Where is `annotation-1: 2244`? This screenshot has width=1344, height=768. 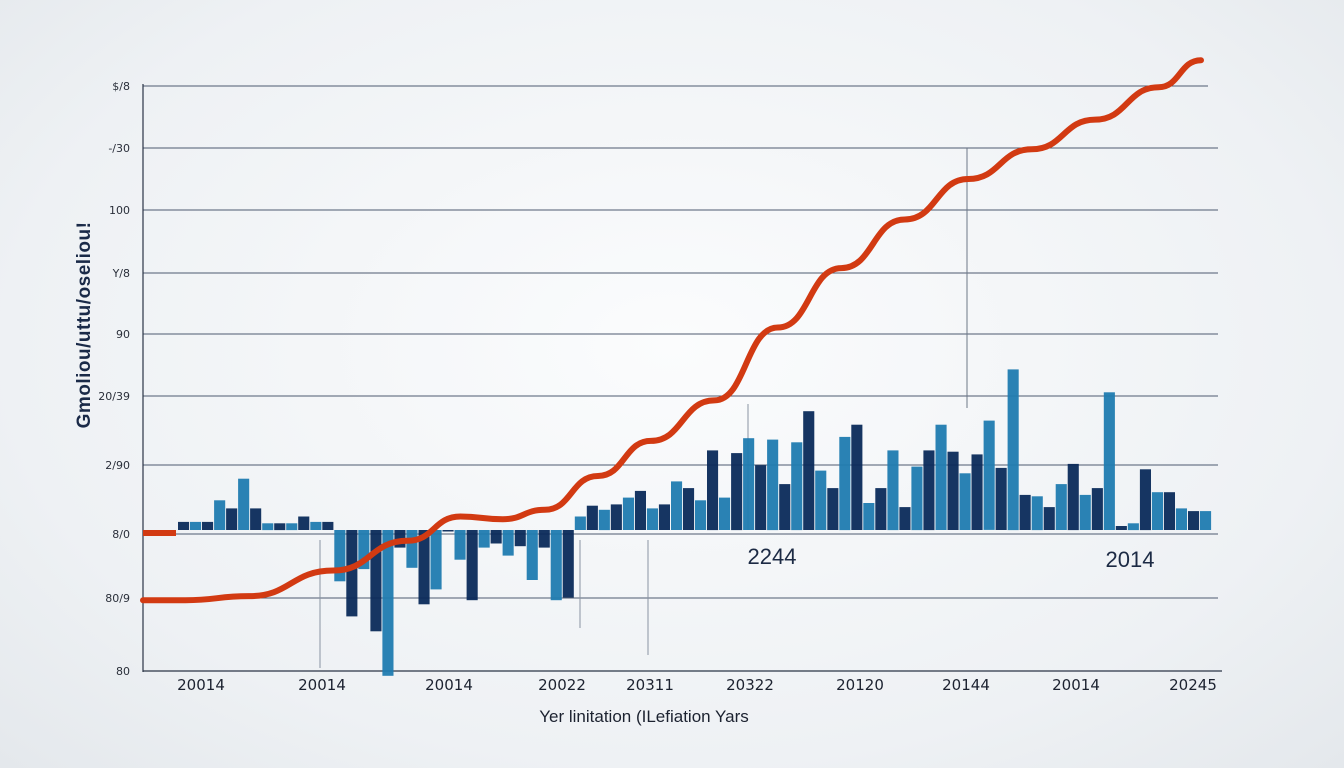
annotation-1: 2244 is located at coordinates (772, 556).